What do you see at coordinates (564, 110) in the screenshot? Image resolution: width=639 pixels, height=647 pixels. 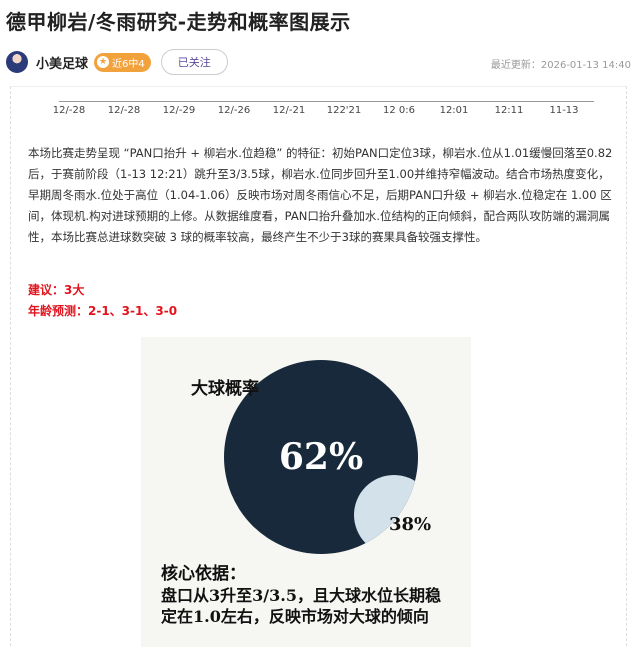 I see `axis-tick-label: 11-13` at bounding box center [564, 110].